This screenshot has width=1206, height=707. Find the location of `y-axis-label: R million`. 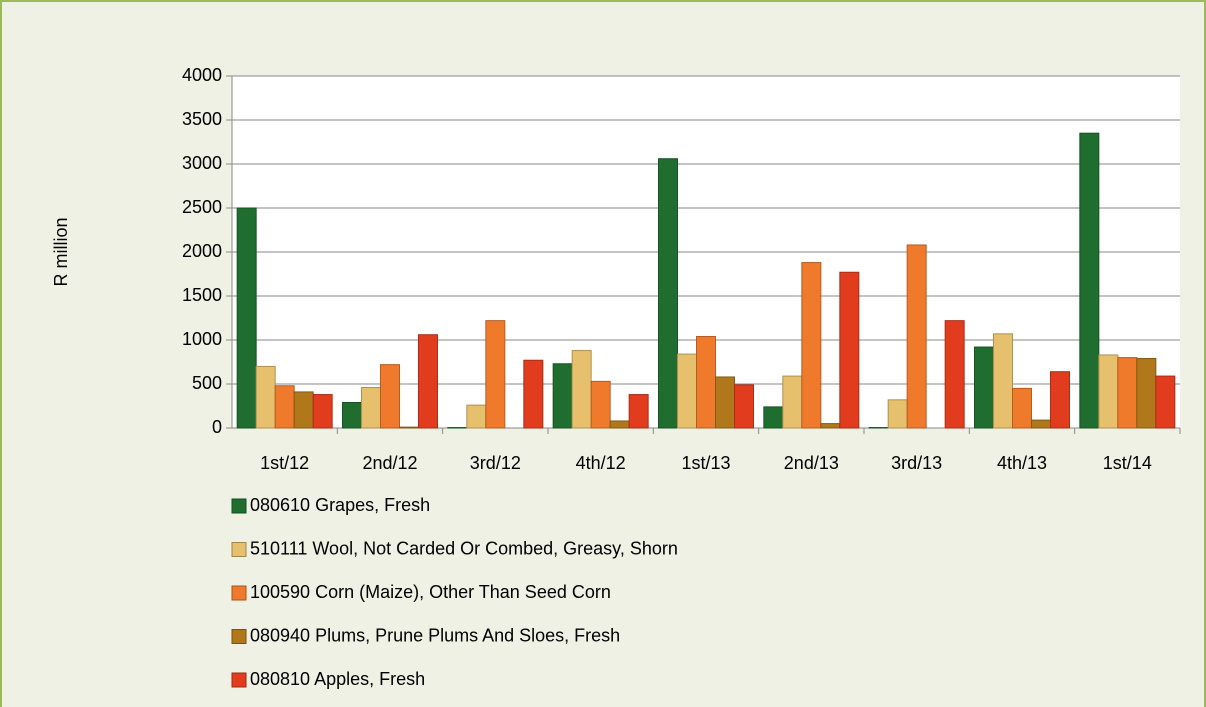

y-axis-label: R million is located at coordinates (61, 251).